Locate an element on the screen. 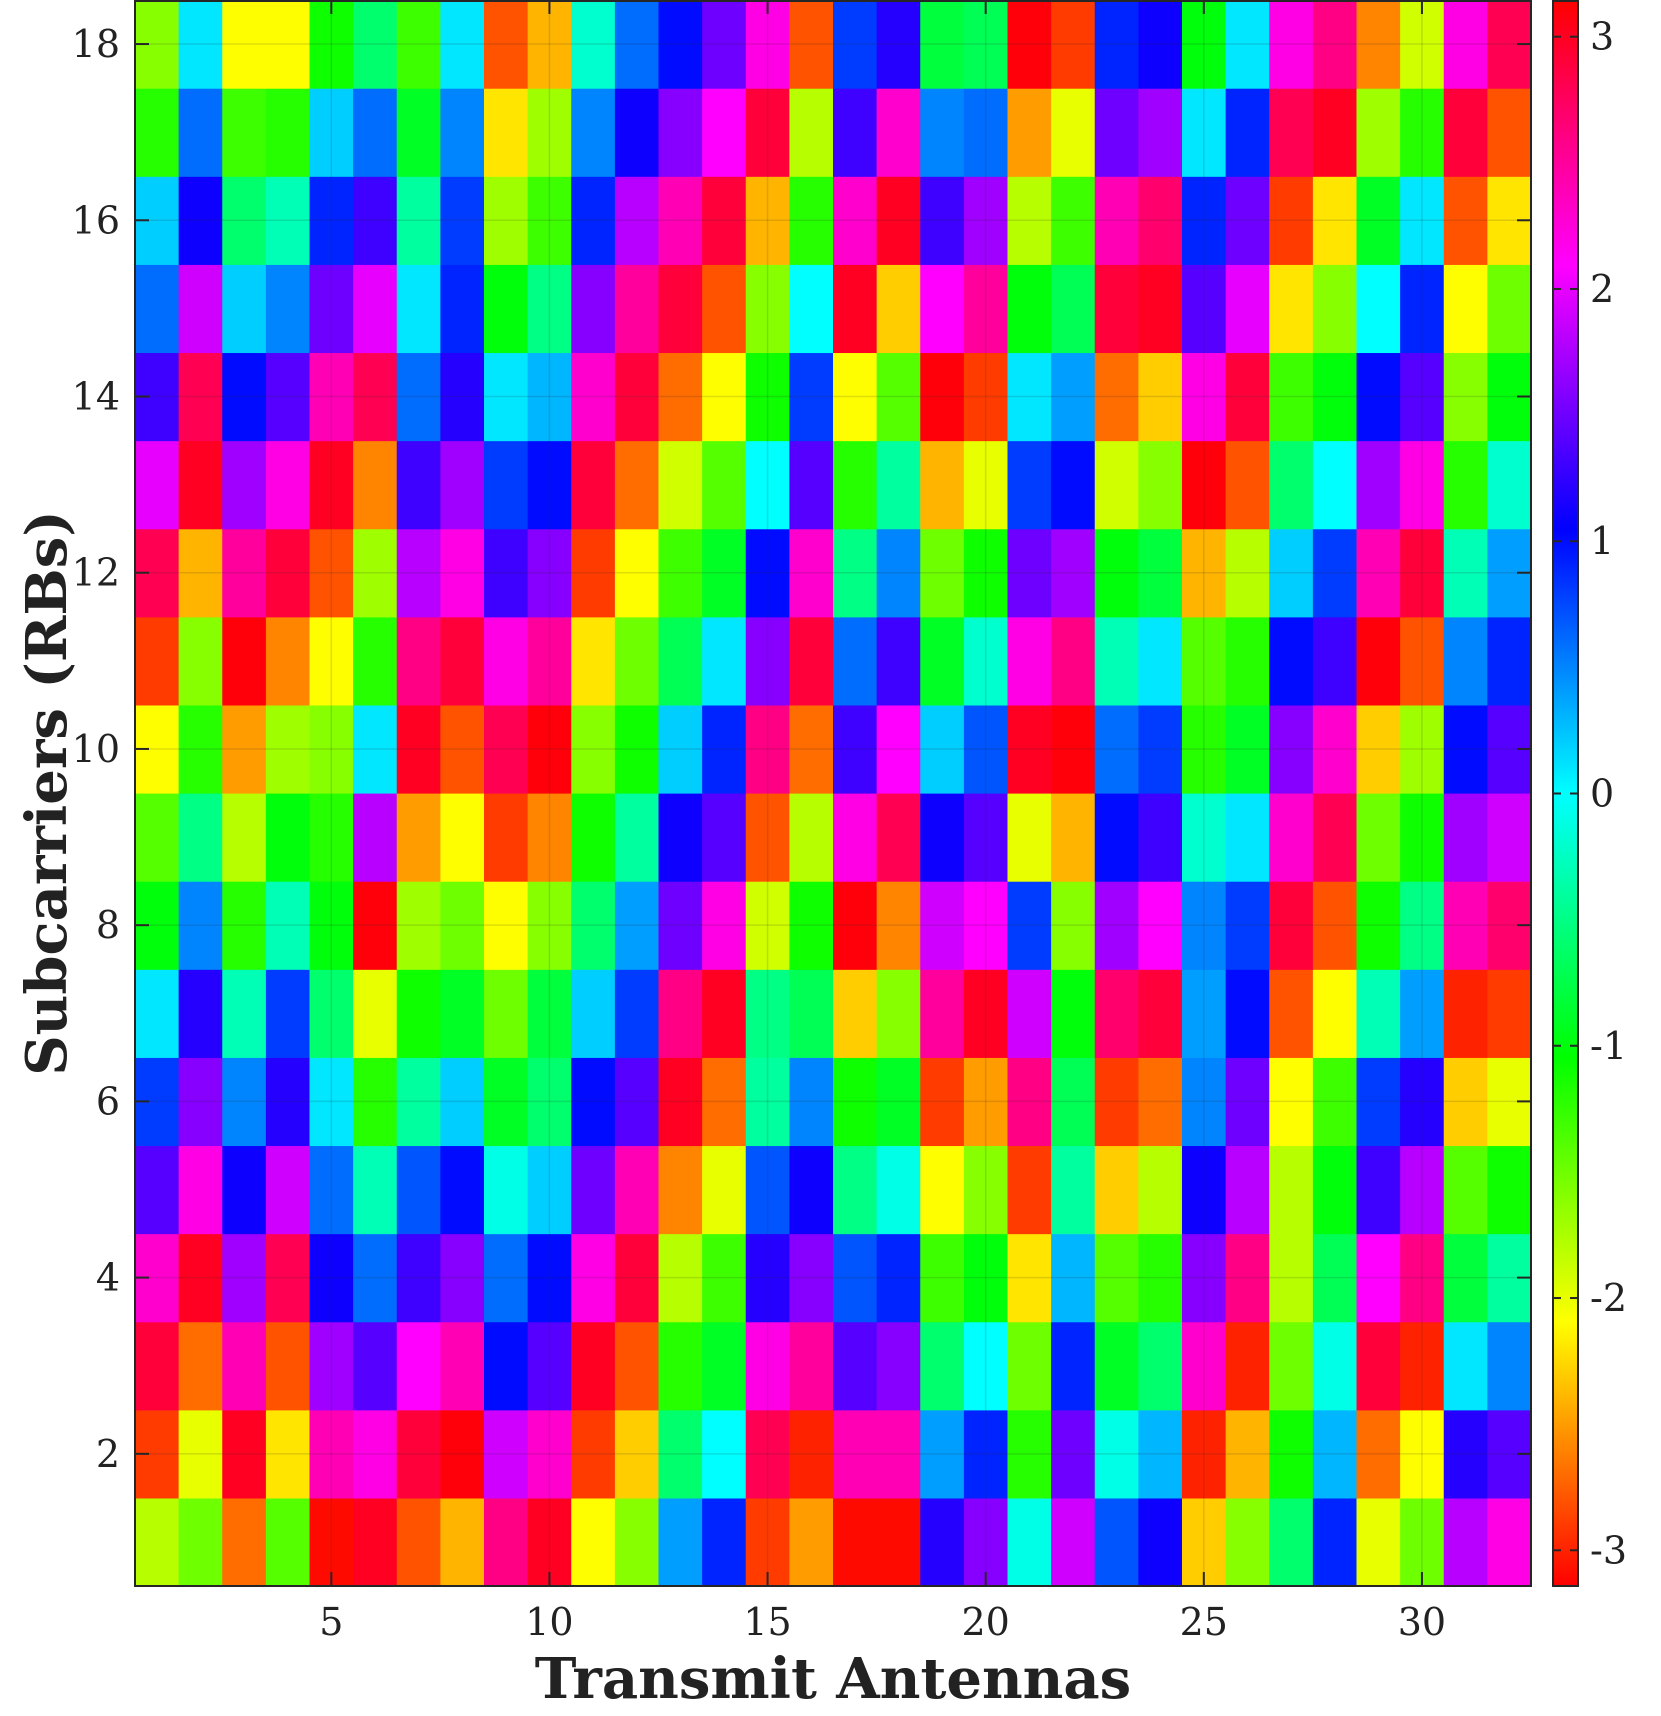 The width and height of the screenshot is (1661, 1716). colorbar-tick-label: 3 is located at coordinates (1602, 37).